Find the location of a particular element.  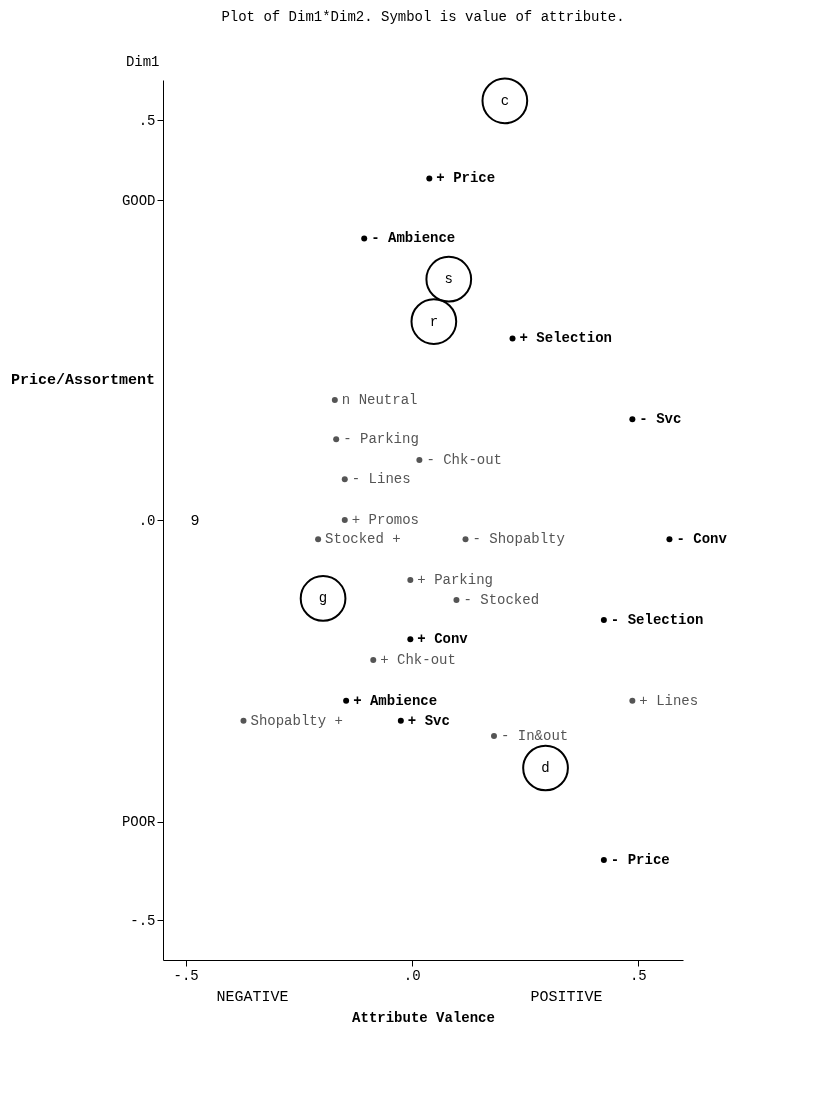

text: Price/Assortment is located at coordinates (82, 381).